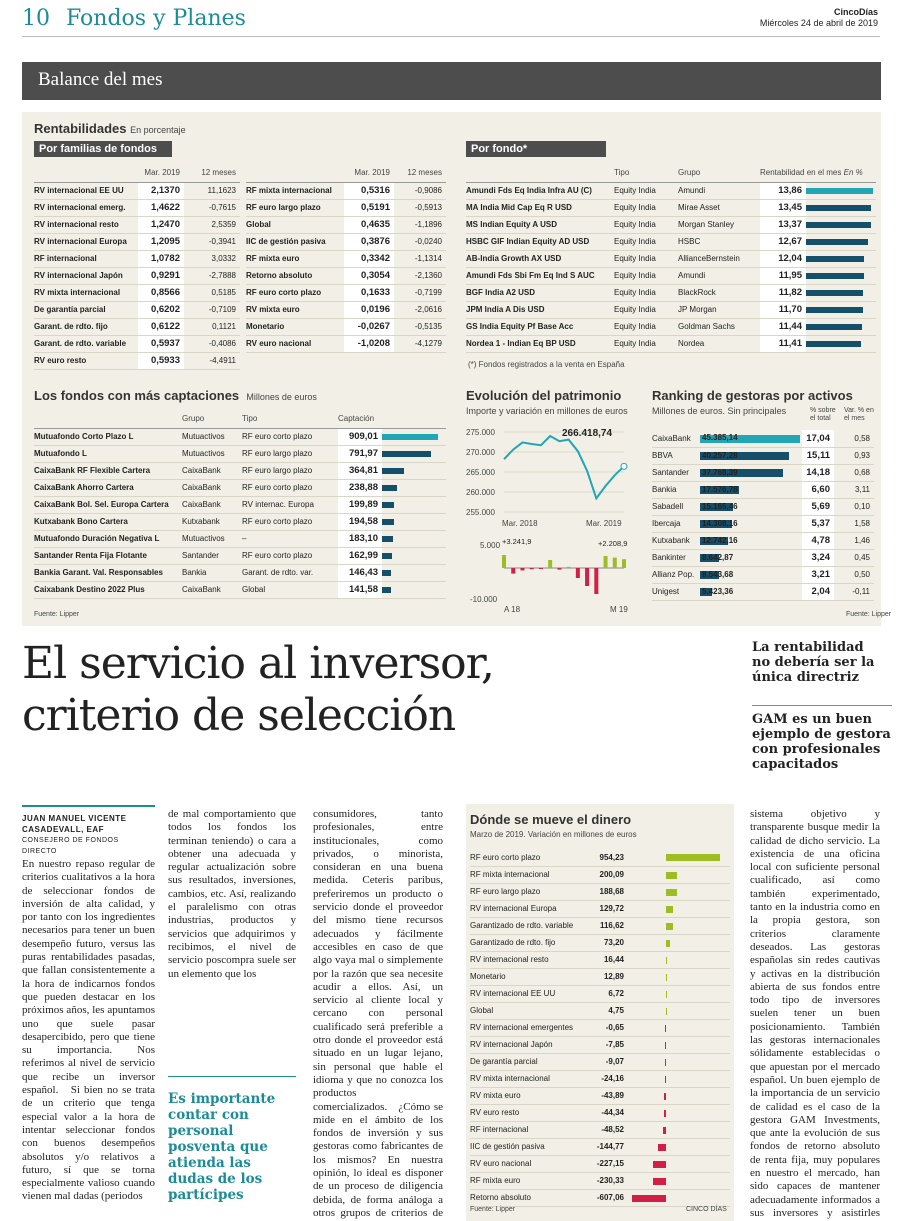 The height and width of the screenshot is (1221, 900). Describe the element at coordinates (763, 575) in the screenshot. I see `rank-row: Allianz Pop. 8.543,68 3,21 0,50` at that location.